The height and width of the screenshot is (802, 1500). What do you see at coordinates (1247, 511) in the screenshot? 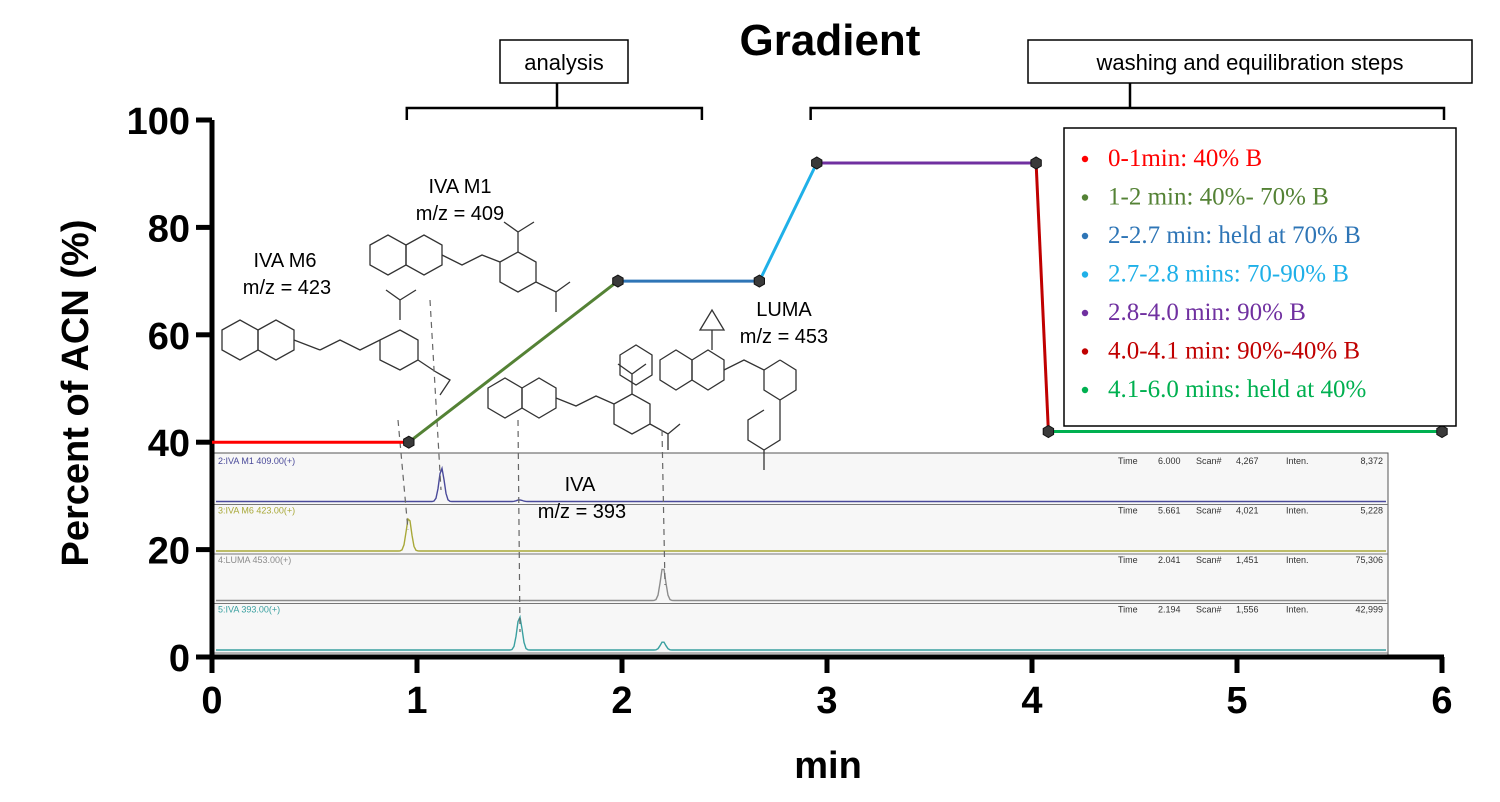
I see `chromatogram-meta: 4,021` at bounding box center [1247, 511].